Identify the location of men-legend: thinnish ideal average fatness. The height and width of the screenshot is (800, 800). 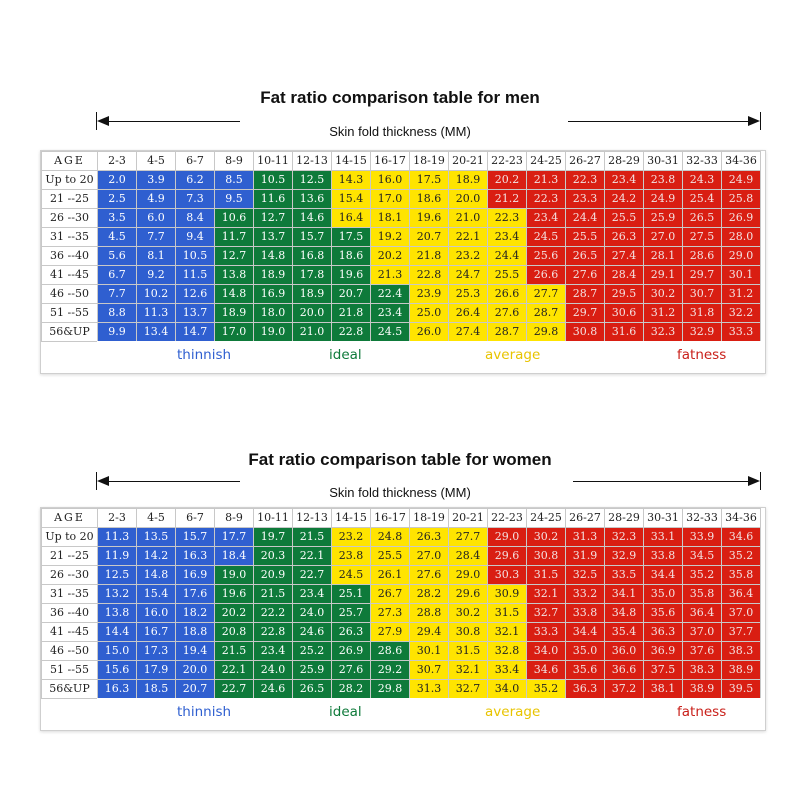
(430, 356).